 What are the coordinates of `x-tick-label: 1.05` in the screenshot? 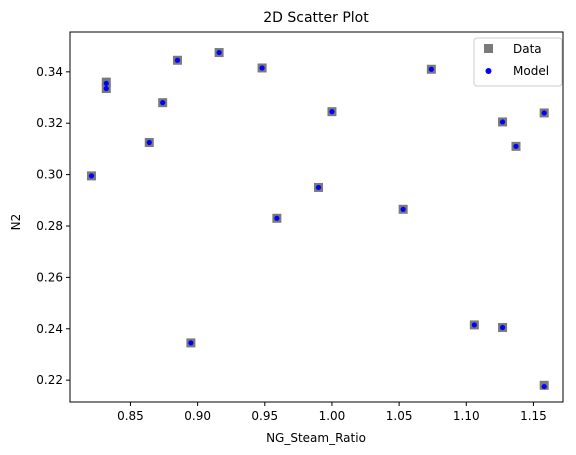 It's located at (399, 416).